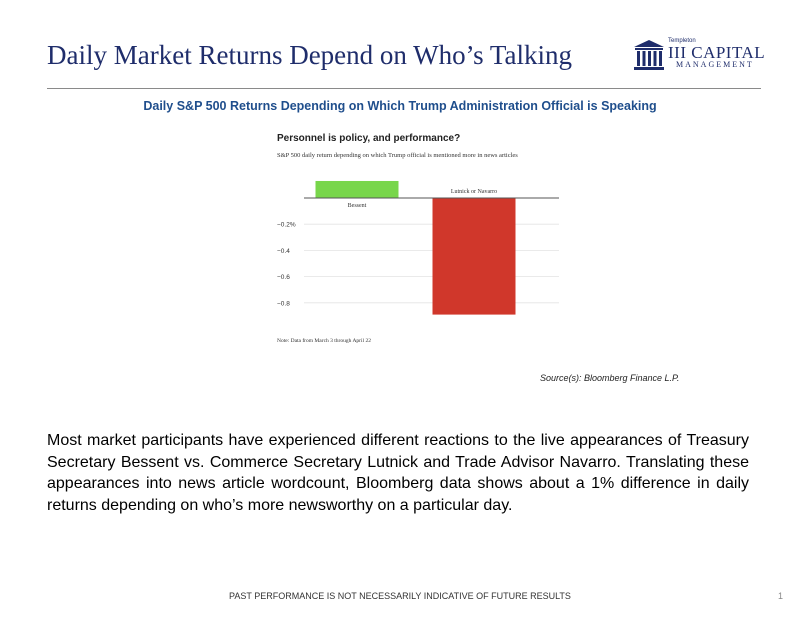 Image resolution: width=800 pixels, height=618 pixels. Describe the element at coordinates (404, 88) in the screenshot. I see `title-divider` at that location.